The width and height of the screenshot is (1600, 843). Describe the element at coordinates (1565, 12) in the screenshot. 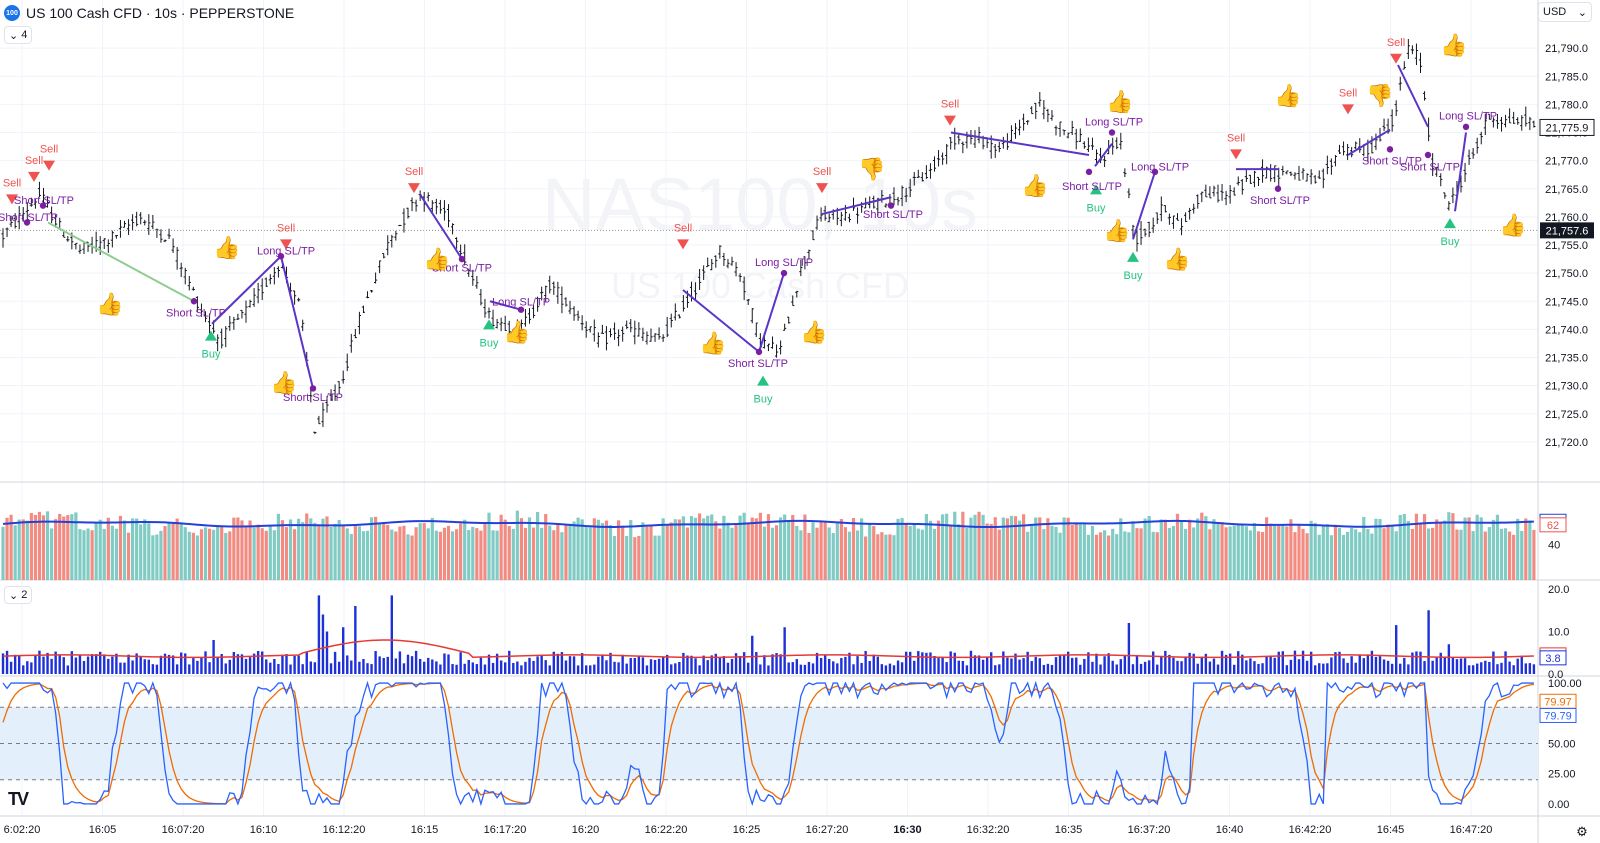

I see `currency-selector: USD ⌄` at that location.